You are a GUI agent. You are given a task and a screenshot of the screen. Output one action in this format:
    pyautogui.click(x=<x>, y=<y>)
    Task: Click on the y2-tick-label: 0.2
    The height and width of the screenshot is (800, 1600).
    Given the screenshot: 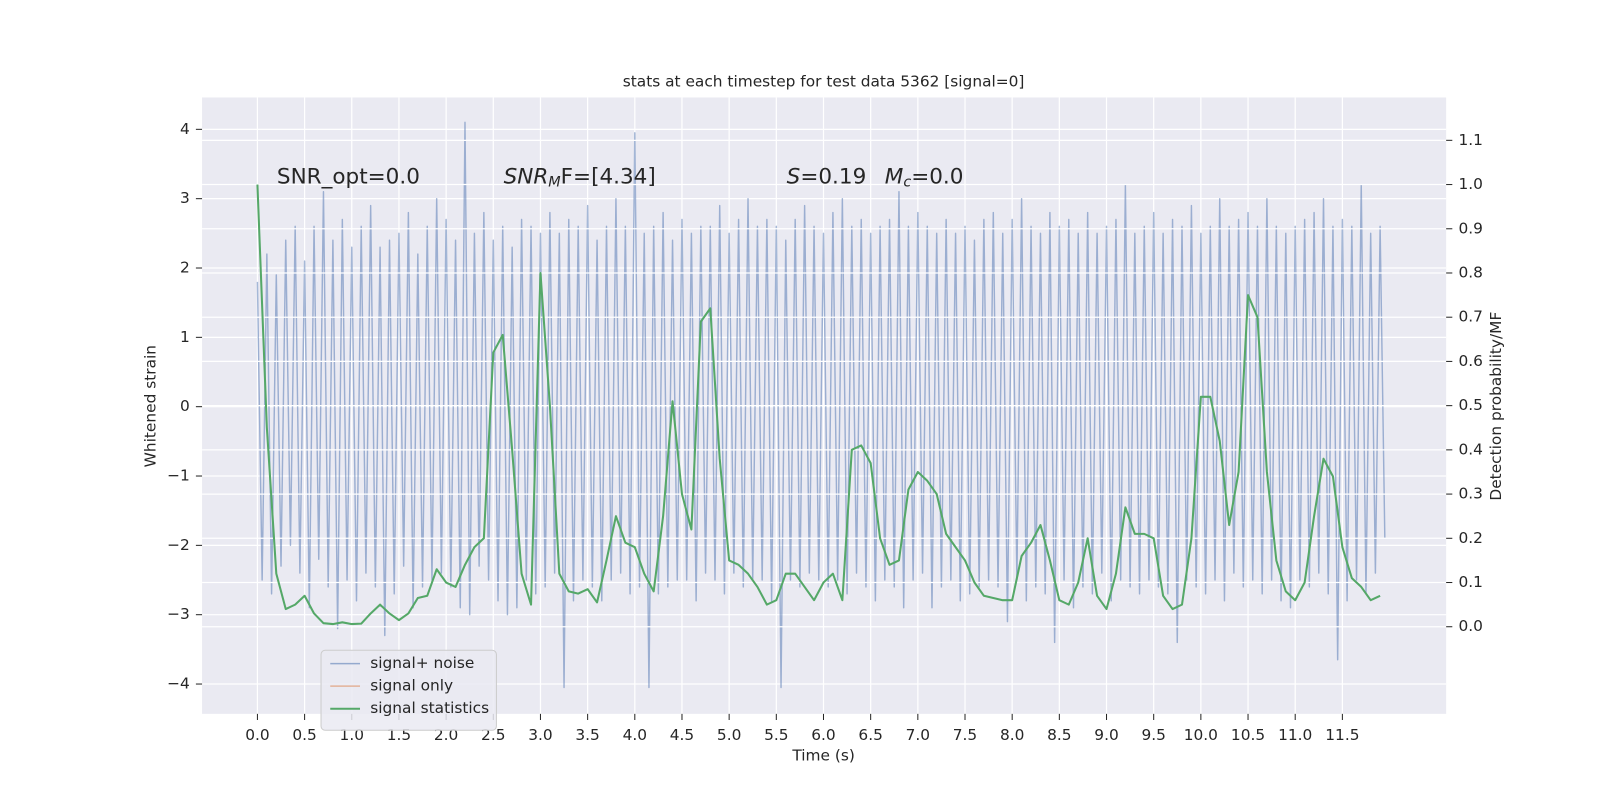 What is the action you would take?
    pyautogui.click(x=1470, y=538)
    